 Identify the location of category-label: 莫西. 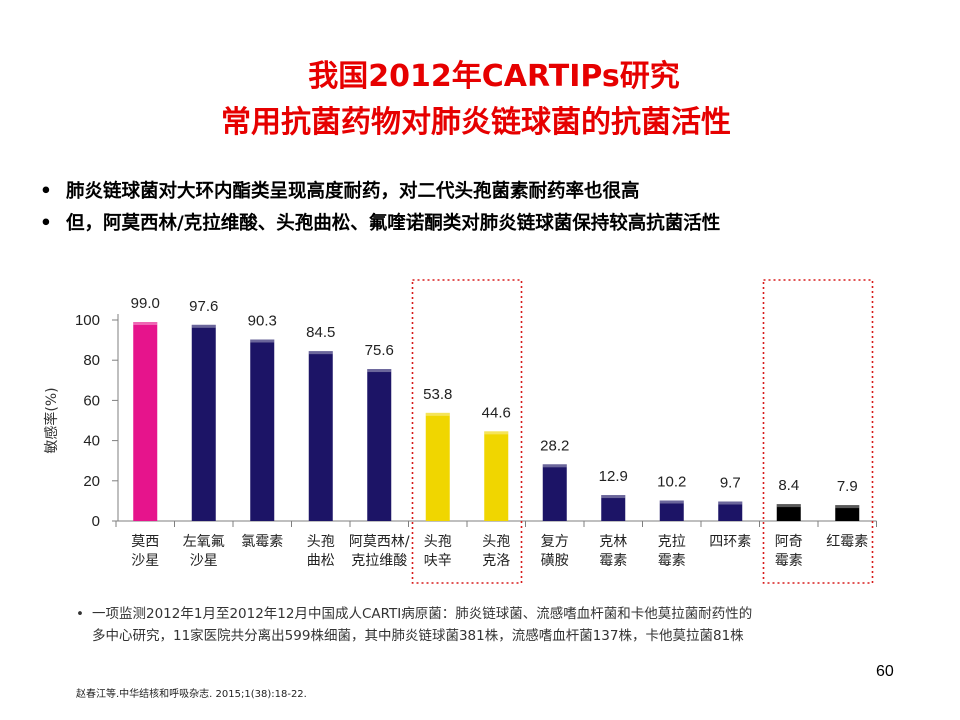
(145, 542).